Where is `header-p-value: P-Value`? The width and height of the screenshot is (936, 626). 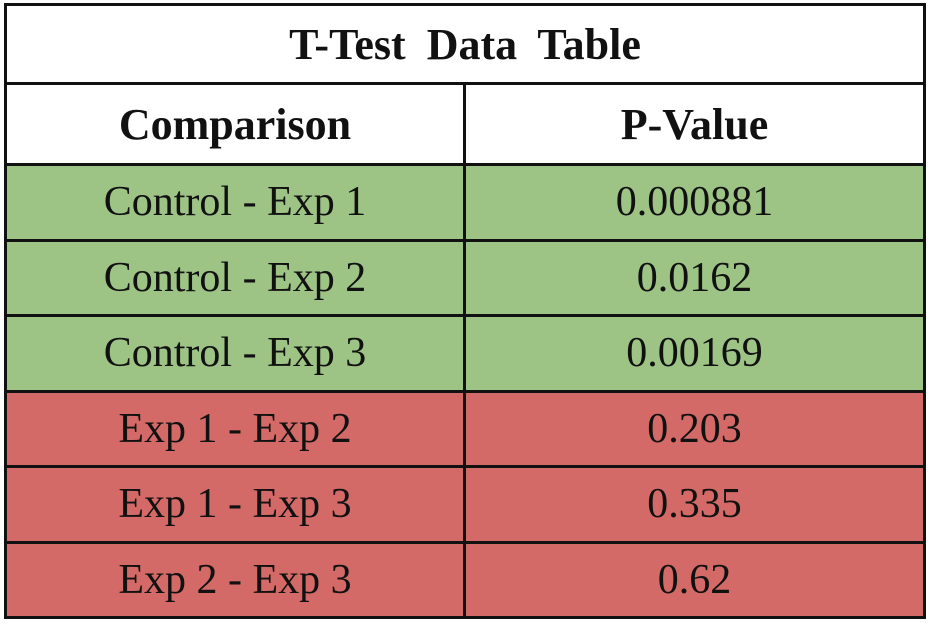
header-p-value: P-Value is located at coordinates (694, 124).